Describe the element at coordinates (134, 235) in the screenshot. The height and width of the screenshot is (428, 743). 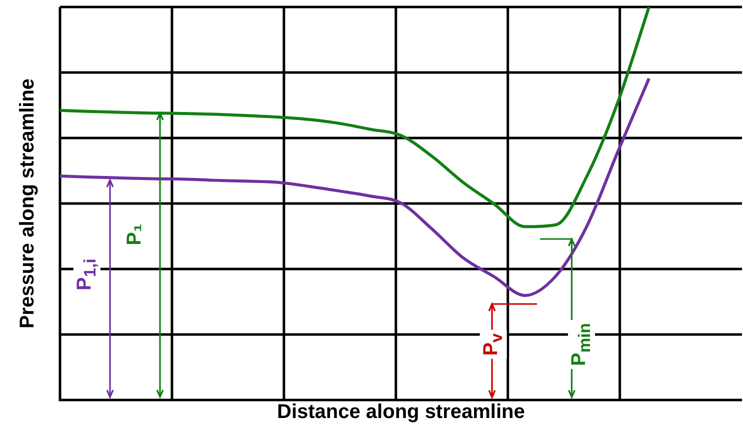
I see `annotation: P₁` at that location.